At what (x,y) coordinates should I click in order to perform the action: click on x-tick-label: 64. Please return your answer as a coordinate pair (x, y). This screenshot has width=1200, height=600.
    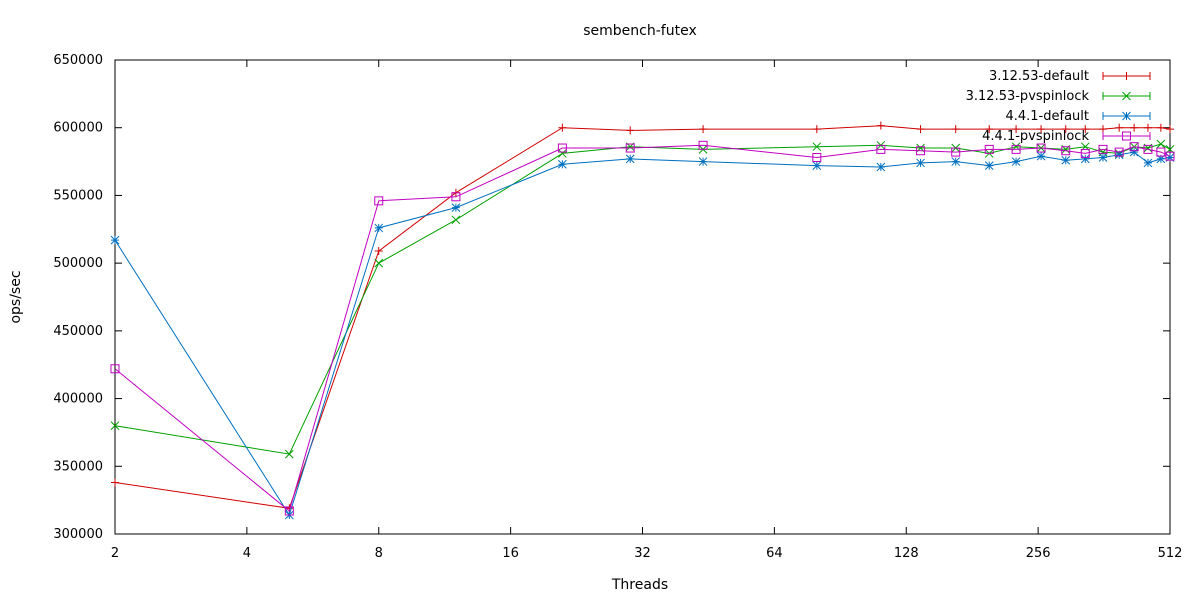
    Looking at the image, I should click on (774, 553).